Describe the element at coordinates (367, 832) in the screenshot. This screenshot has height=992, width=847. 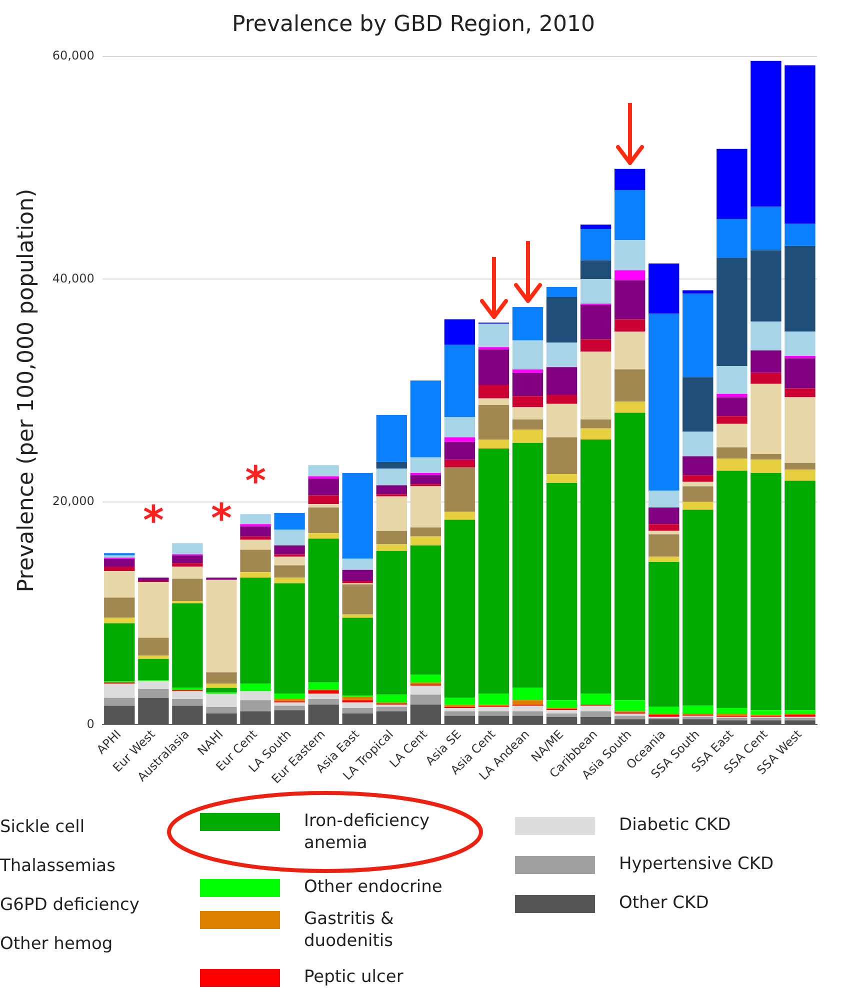
I see `legend-label: Iron-deficiency anemia` at that location.